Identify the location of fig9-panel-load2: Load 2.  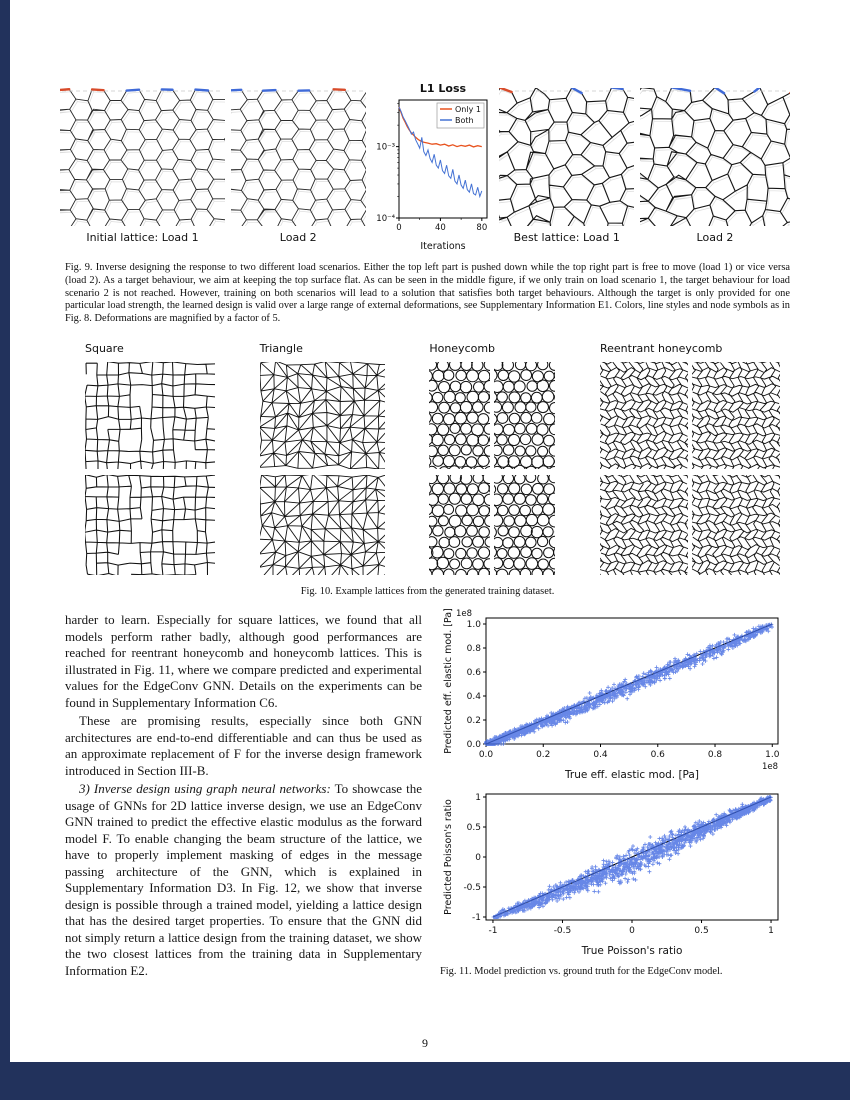
(298, 166).